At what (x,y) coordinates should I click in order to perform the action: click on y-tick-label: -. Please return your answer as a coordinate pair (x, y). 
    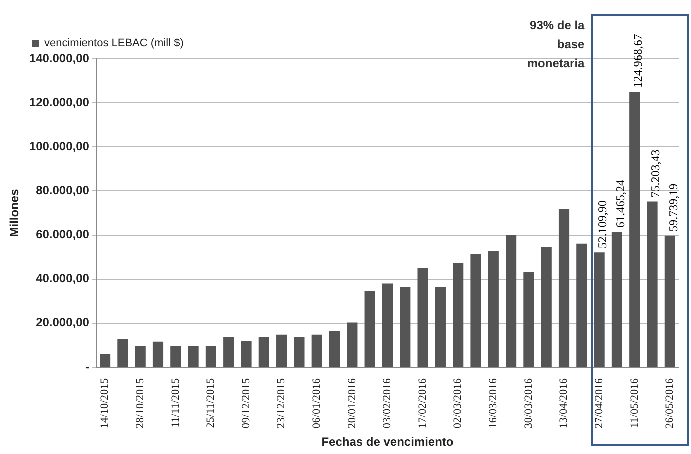
    Looking at the image, I should click on (87, 367).